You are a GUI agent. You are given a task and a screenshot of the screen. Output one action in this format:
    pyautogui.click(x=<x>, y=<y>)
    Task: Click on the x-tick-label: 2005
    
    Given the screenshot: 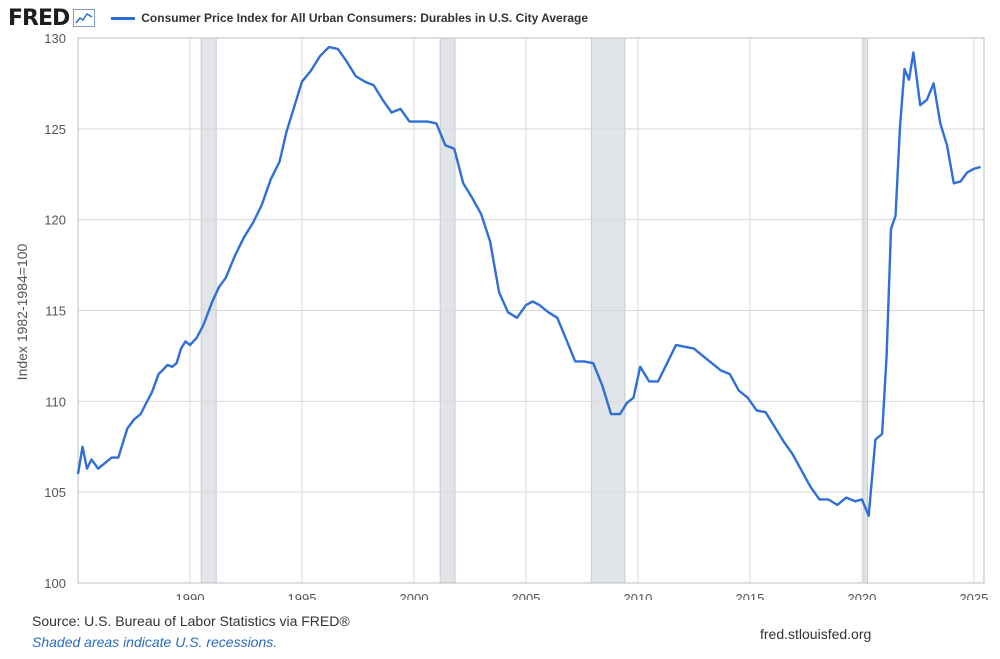 What is the action you would take?
    pyautogui.click(x=525, y=595)
    